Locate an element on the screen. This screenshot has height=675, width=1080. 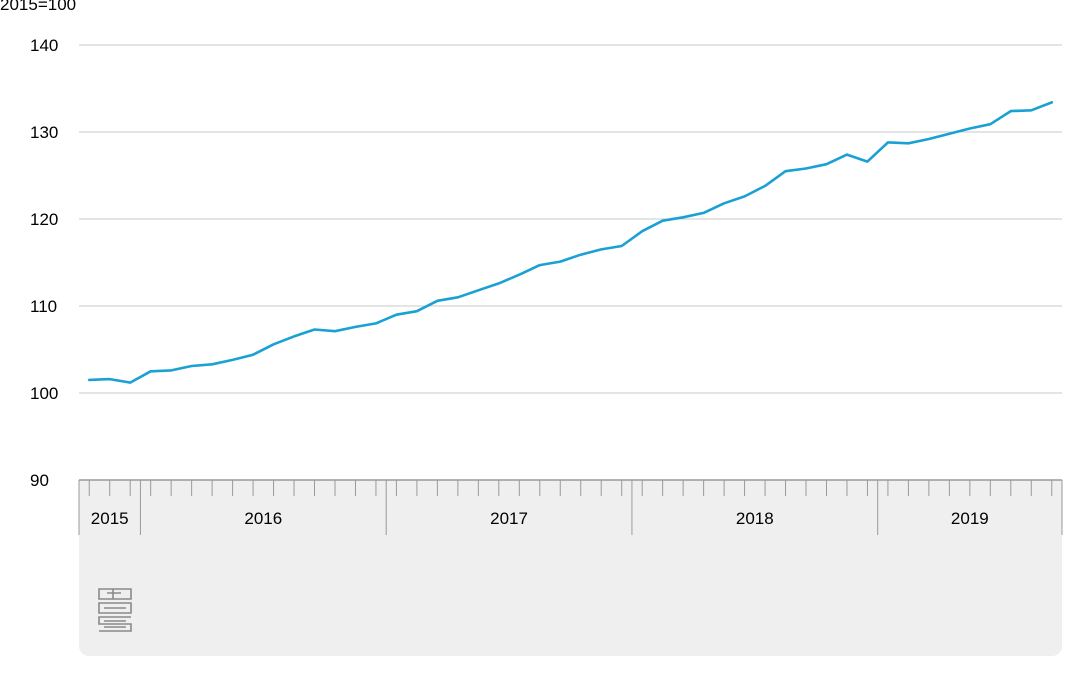
x-year-label: 2018 is located at coordinates (755, 518).